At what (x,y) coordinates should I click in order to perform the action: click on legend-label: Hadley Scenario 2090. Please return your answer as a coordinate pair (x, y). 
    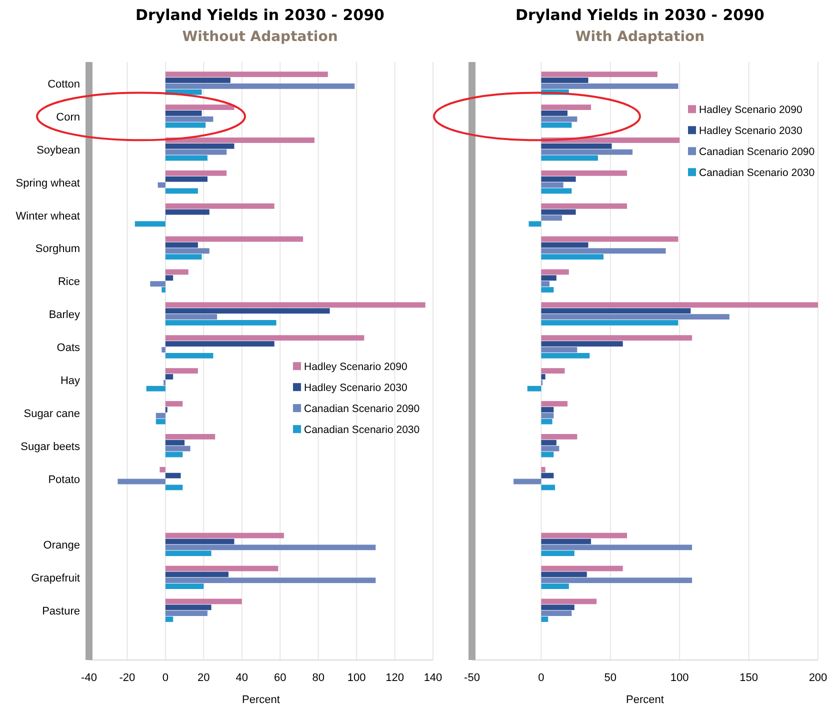
    Looking at the image, I should click on (356, 367).